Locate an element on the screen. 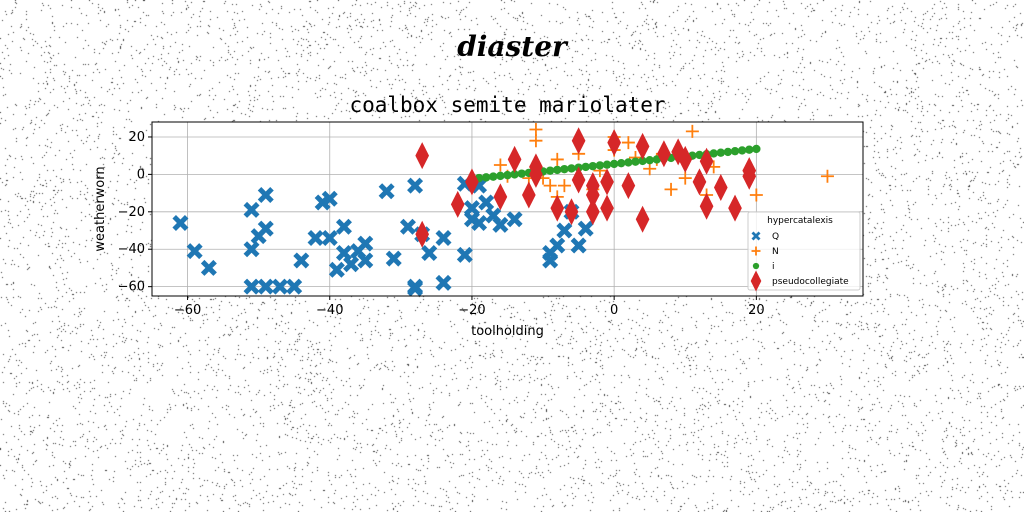 Image resolution: width=1024 pixels, height=512 pixels. legend-marker-Q is located at coordinates (756, 236).